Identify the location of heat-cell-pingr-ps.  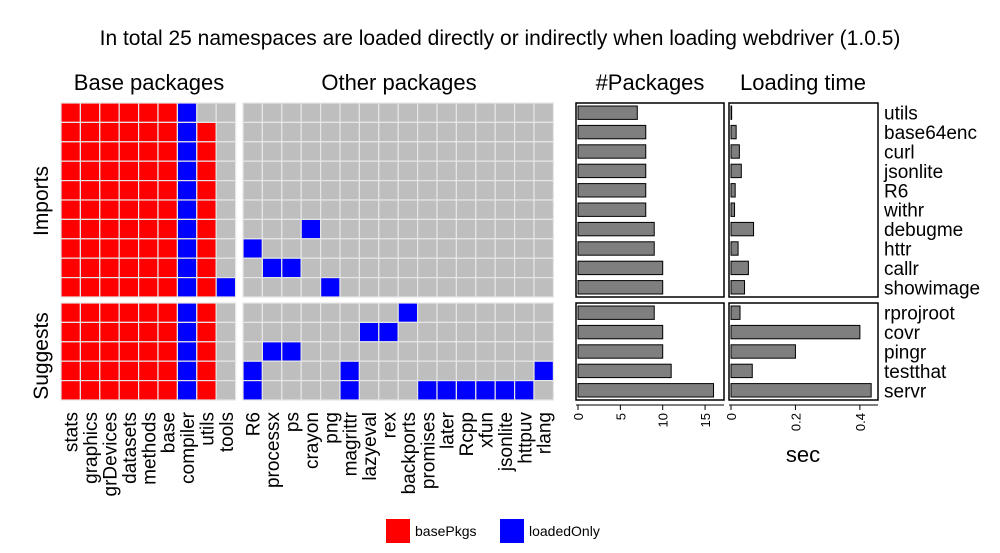
(291, 351).